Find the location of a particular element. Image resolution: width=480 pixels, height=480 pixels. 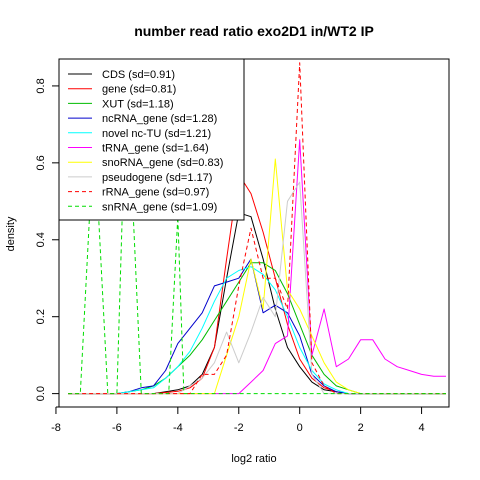

legend-label: XUT (sd=1.18) is located at coordinates (138, 104).